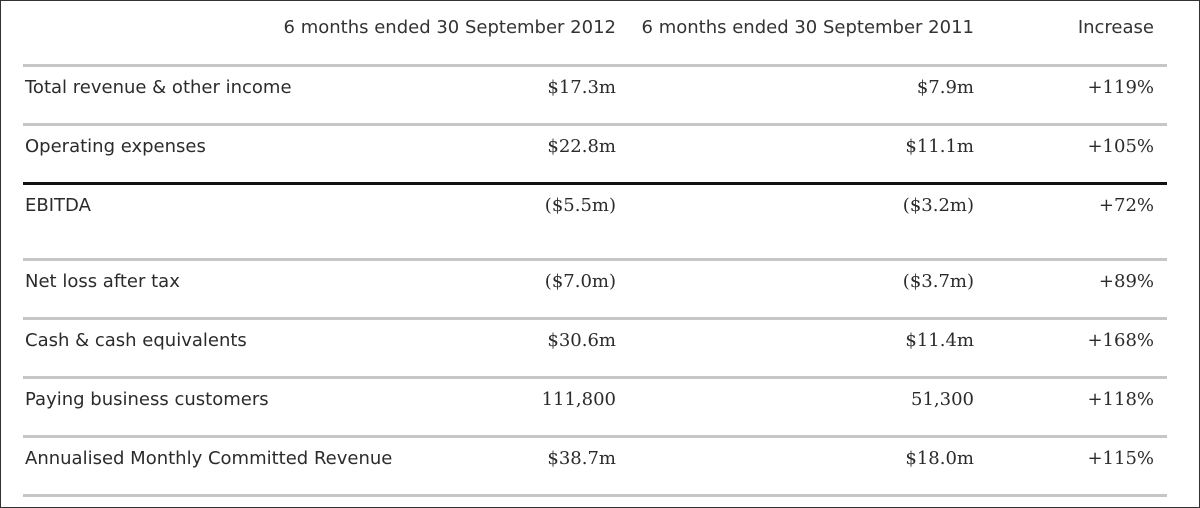  I want to click on table-row: Net loss after tax ($7.0m) ($3.7m) +89%, so click(595, 290).